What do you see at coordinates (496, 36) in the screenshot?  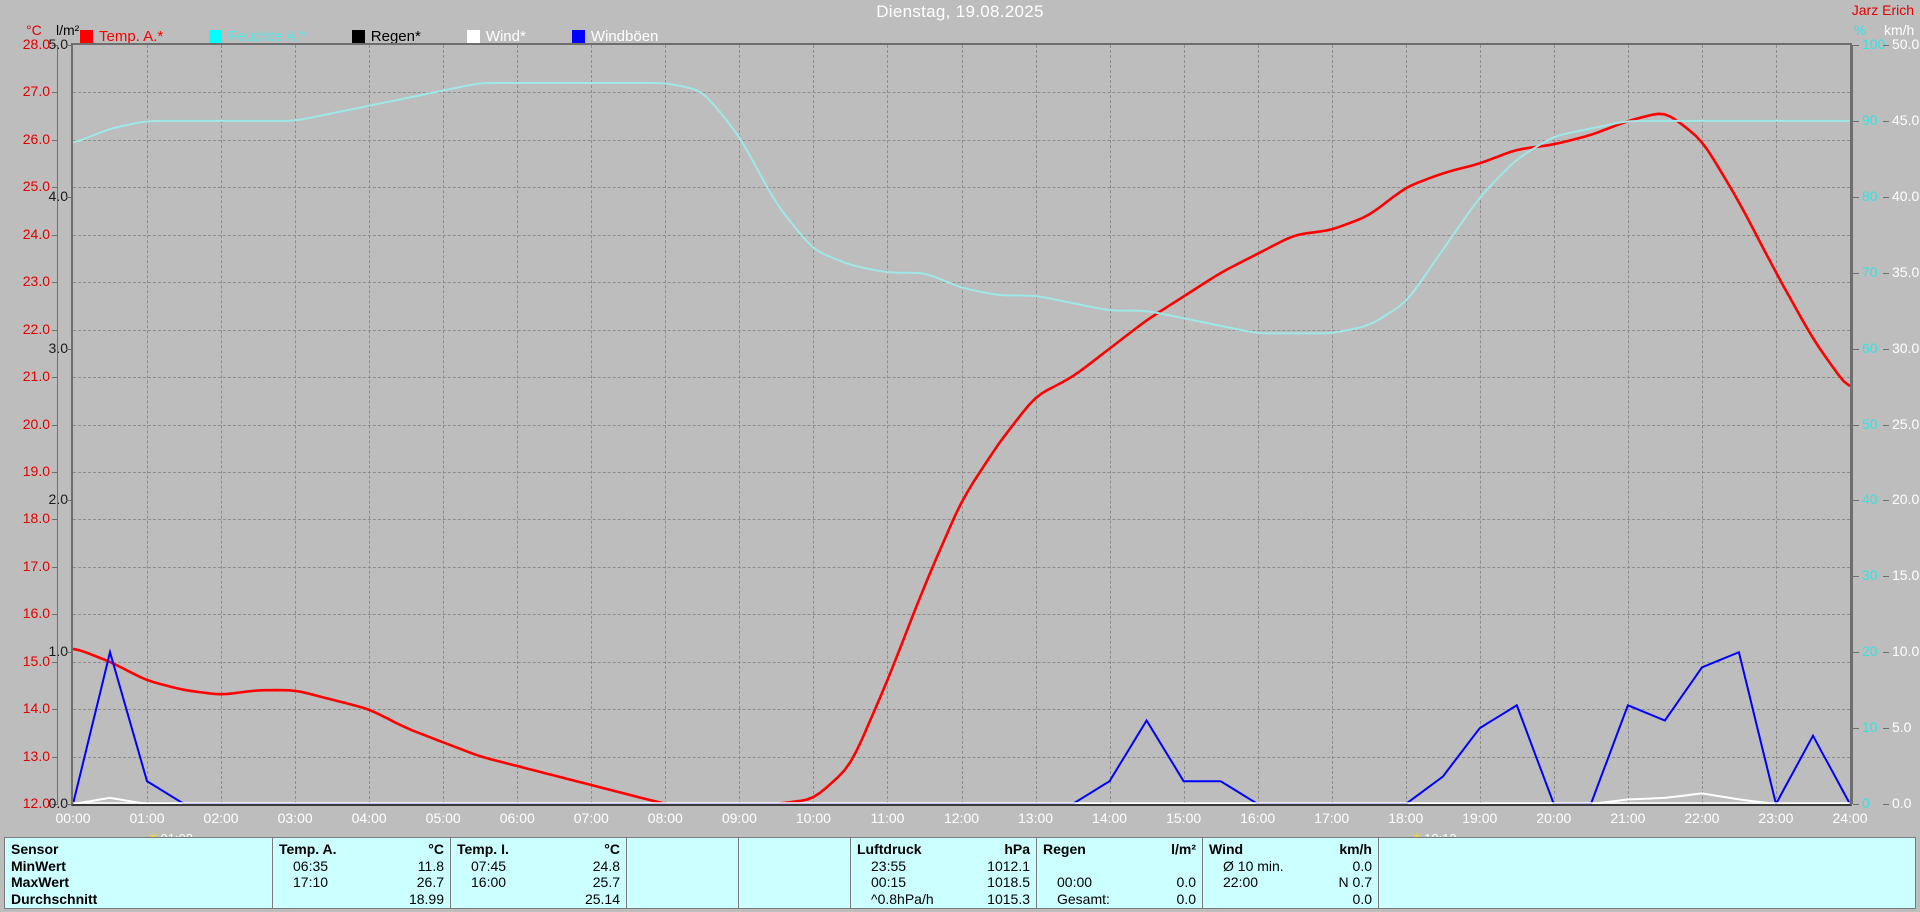 I see `legend-item-wind: Wind*` at bounding box center [496, 36].